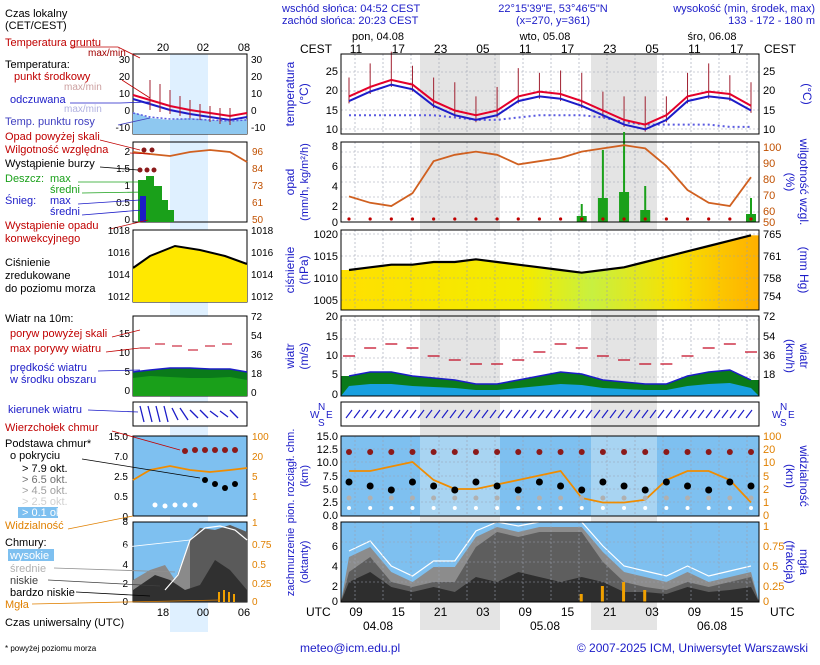  Describe the element at coordinates (321, 423) in the screenshot. I see `compass-s: S` at that location.